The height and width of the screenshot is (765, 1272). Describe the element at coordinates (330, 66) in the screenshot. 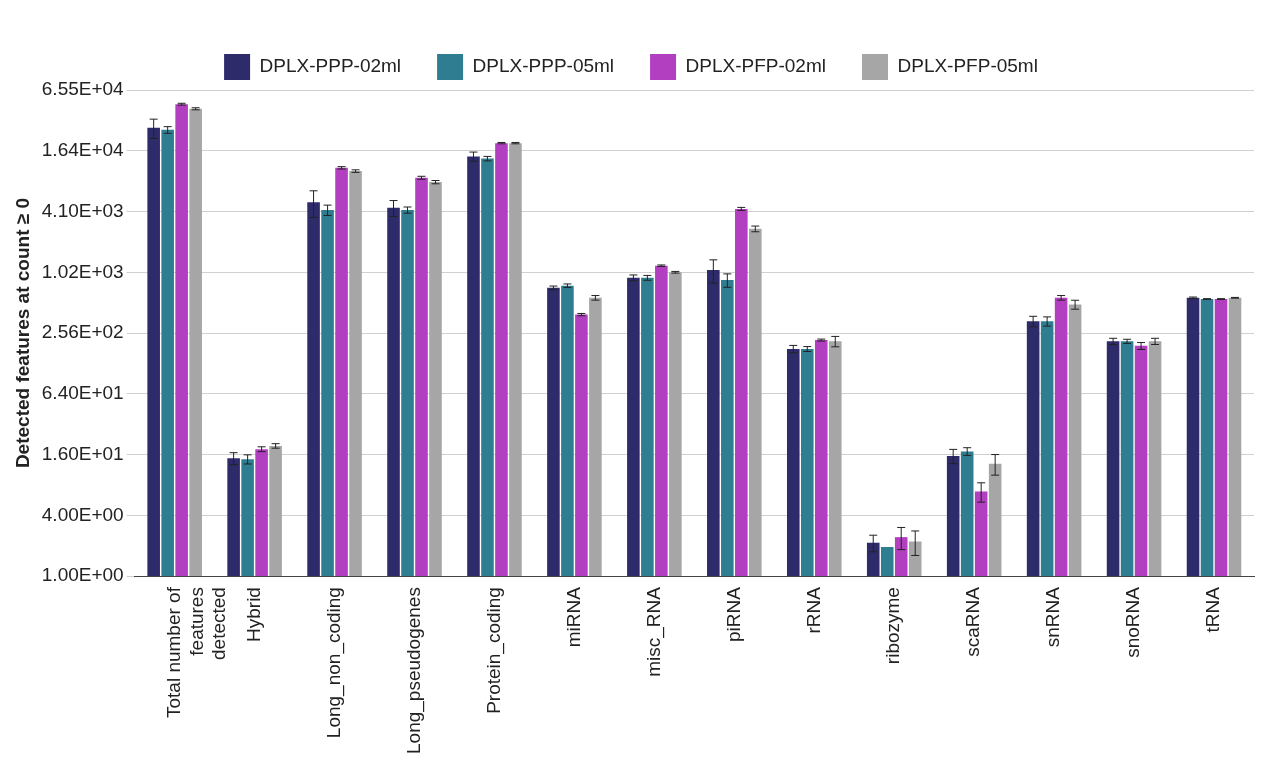

I see `legend-label: DPLX-PPP-02ml` at that location.